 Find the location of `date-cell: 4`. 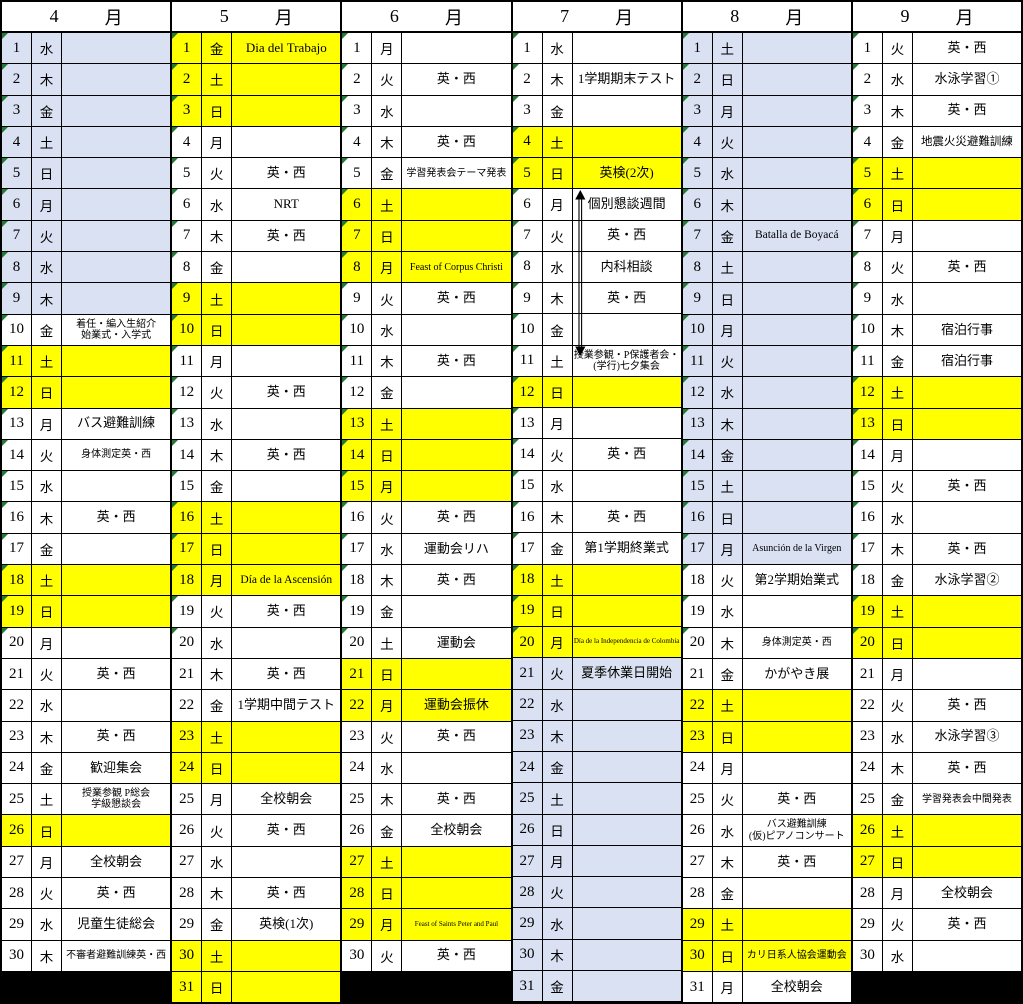

date-cell: 4 is located at coordinates (357, 142).